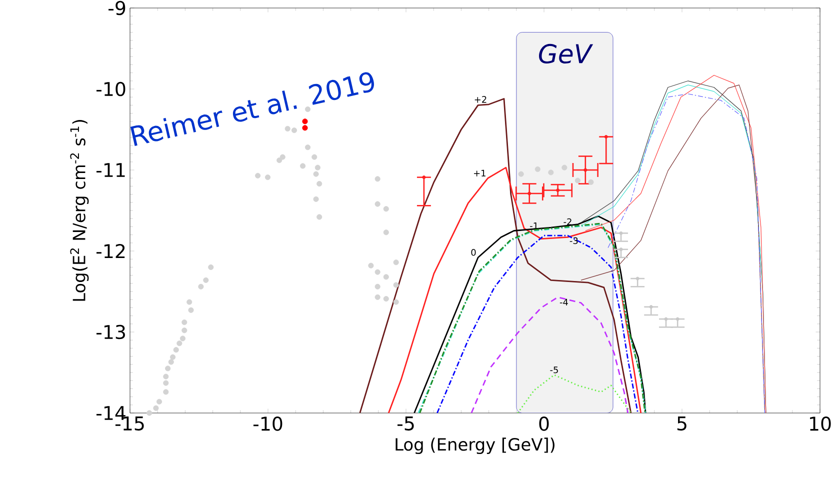 The image size is (838, 501). I want to click on y-axis-title: Log(E$^{2}$ N/erg cm$^{-2}$ s$^{-1}$), so click(79, 210).